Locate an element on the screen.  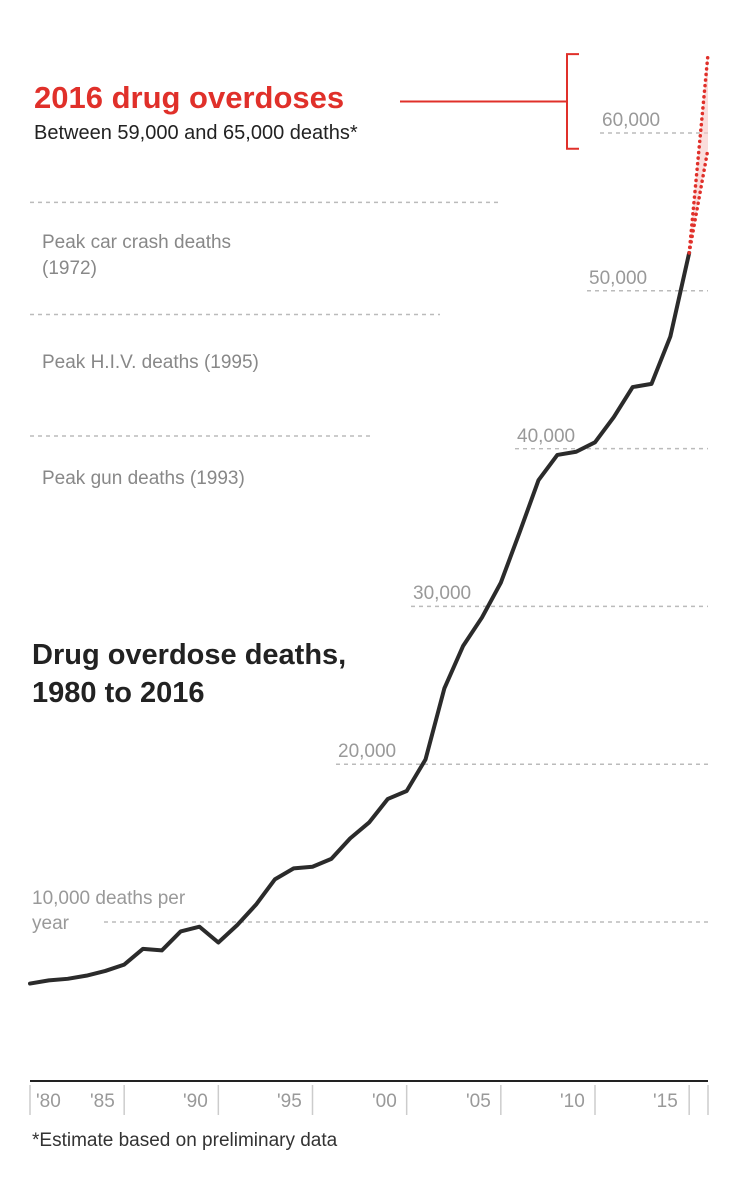
estimate-annotation-subtitle: Between 59,000 and 65,000 deaths* is located at coordinates (196, 133).